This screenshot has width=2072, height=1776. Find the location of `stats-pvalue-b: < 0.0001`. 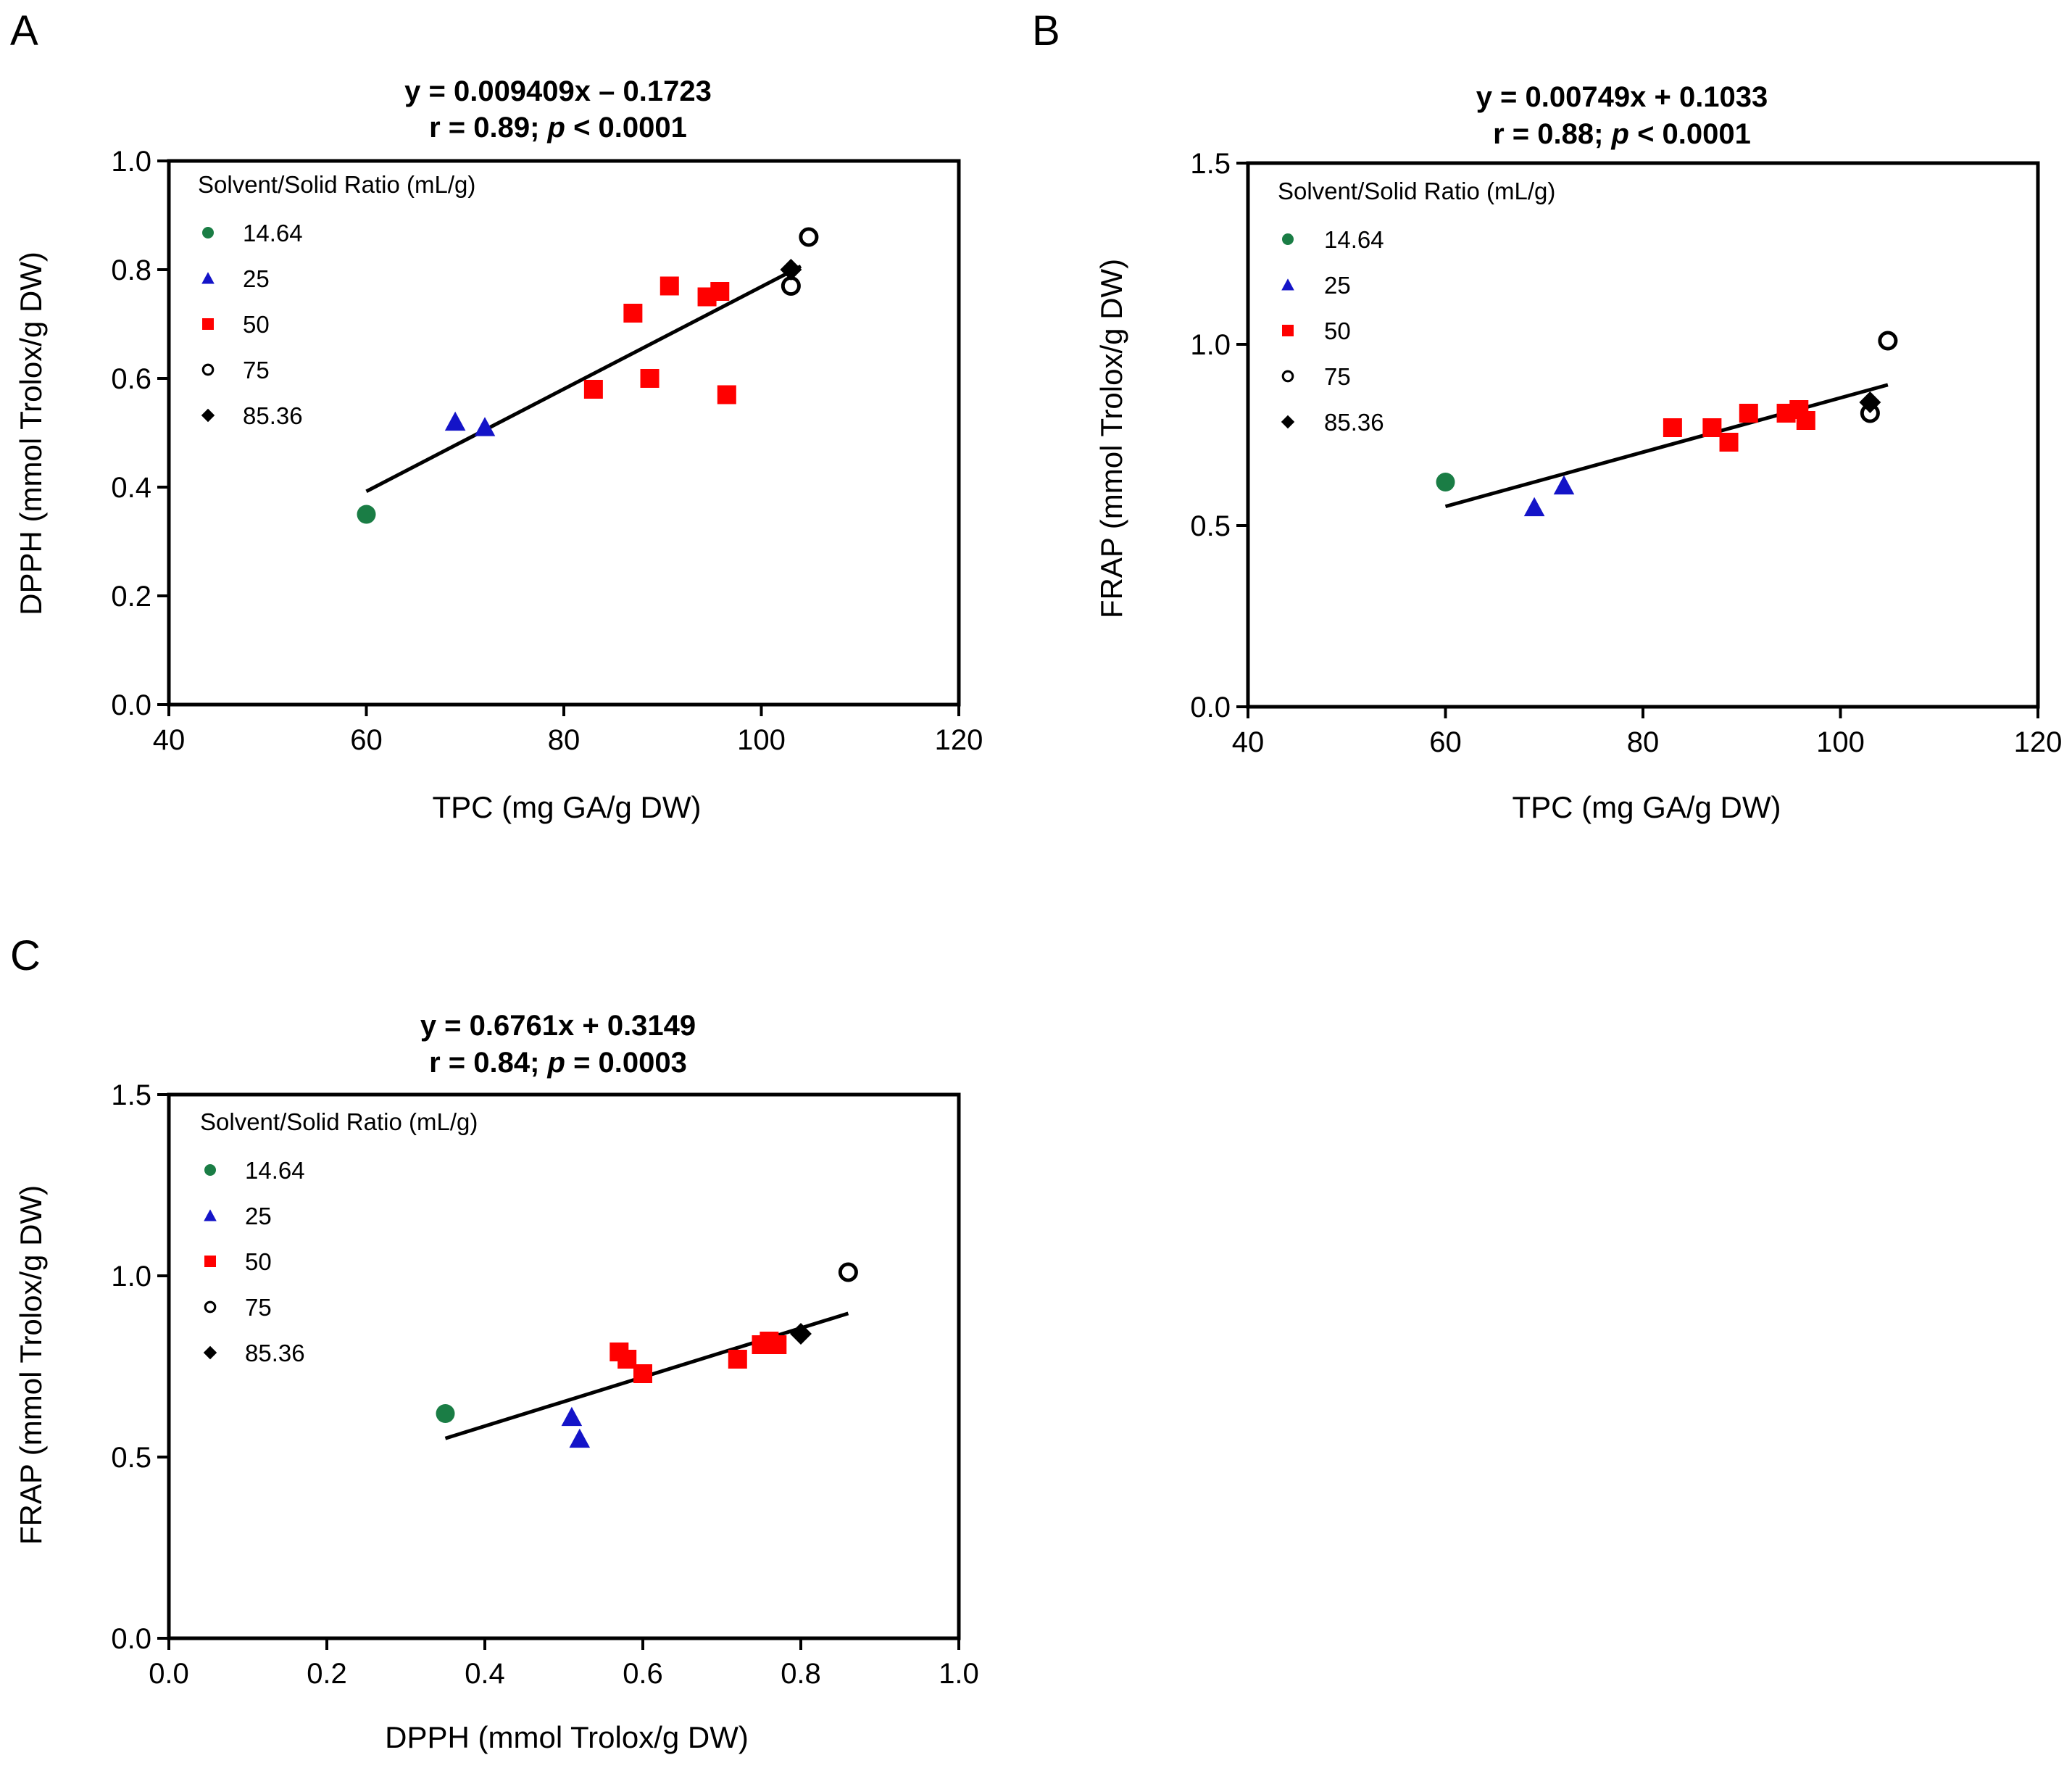

stats-pvalue-b: < 0.0001 is located at coordinates (1690, 134).